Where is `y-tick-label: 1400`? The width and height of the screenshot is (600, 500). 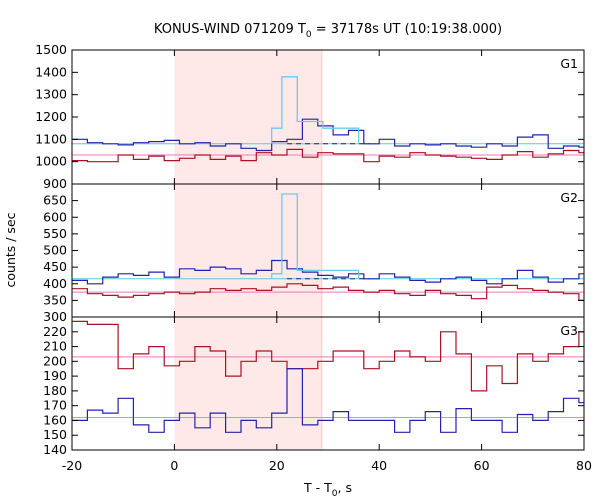 y-tick-label: 1400 is located at coordinates (51, 71).